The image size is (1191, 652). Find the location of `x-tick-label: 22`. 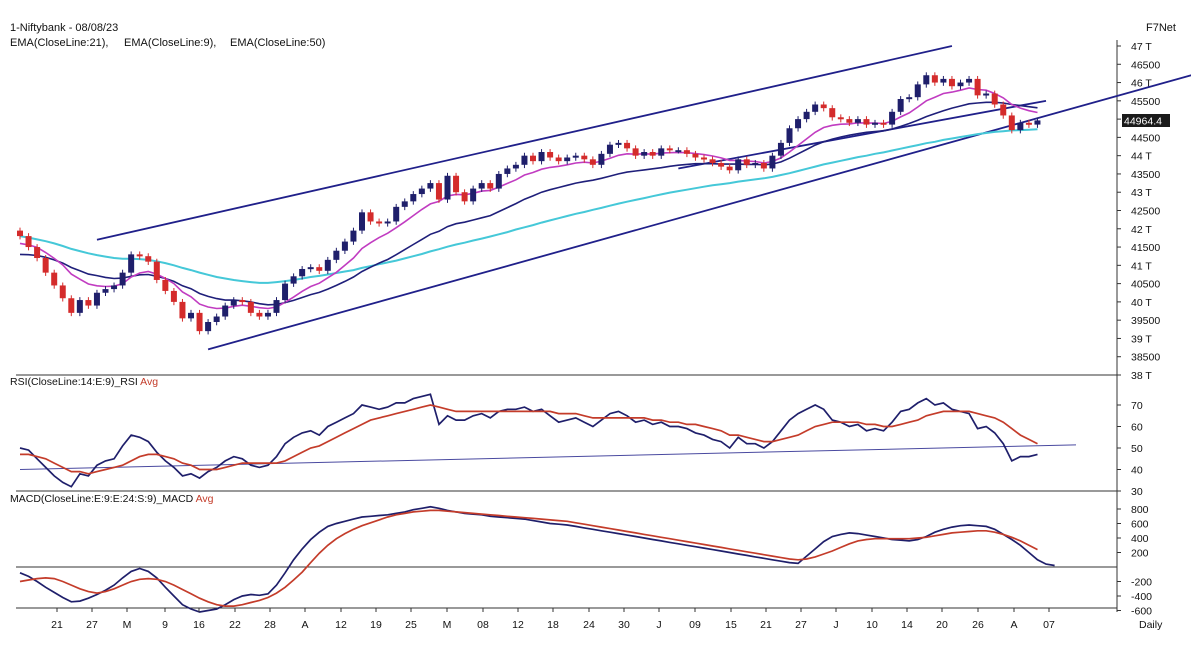

x-tick-label: 22 is located at coordinates (235, 625).